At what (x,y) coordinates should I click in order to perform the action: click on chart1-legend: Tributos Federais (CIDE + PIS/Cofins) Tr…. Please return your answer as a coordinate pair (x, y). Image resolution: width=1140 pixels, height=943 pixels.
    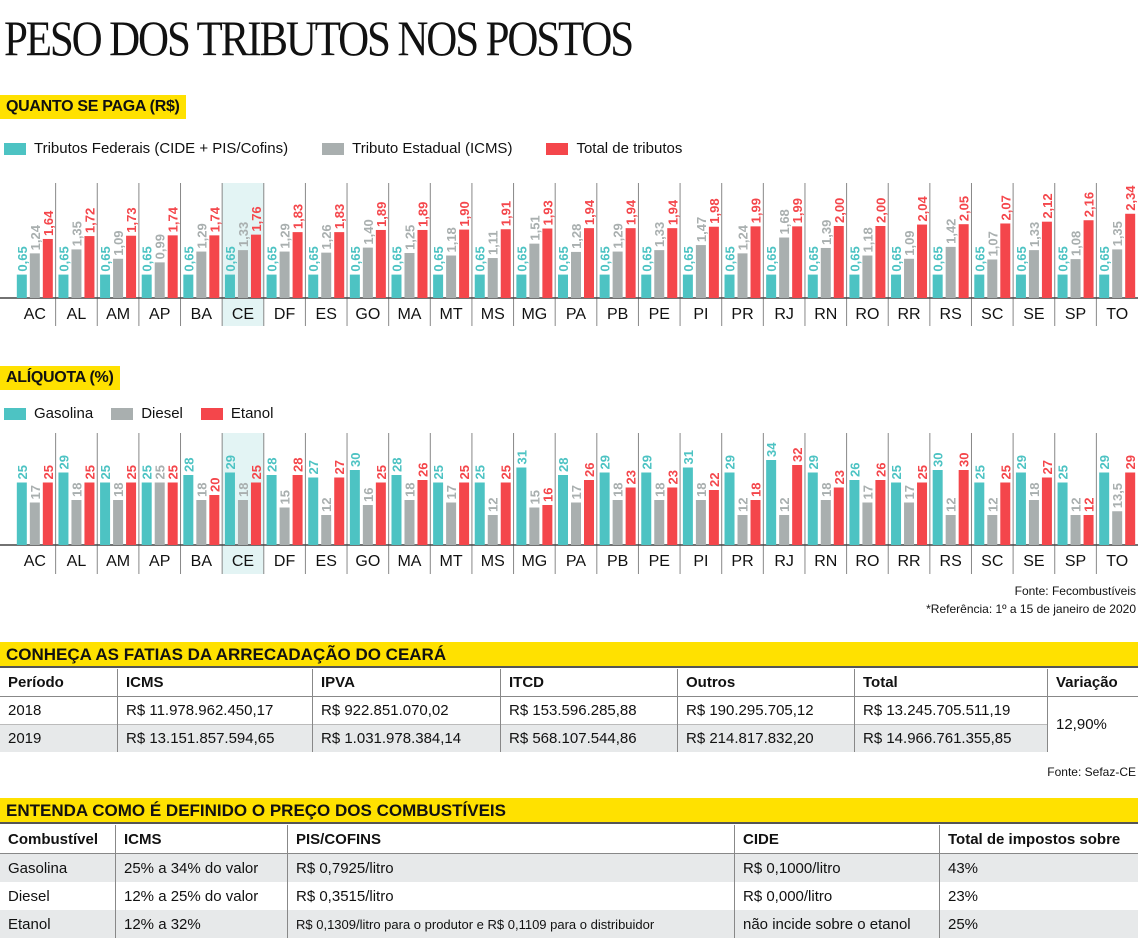
    Looking at the image, I should click on (360, 148).